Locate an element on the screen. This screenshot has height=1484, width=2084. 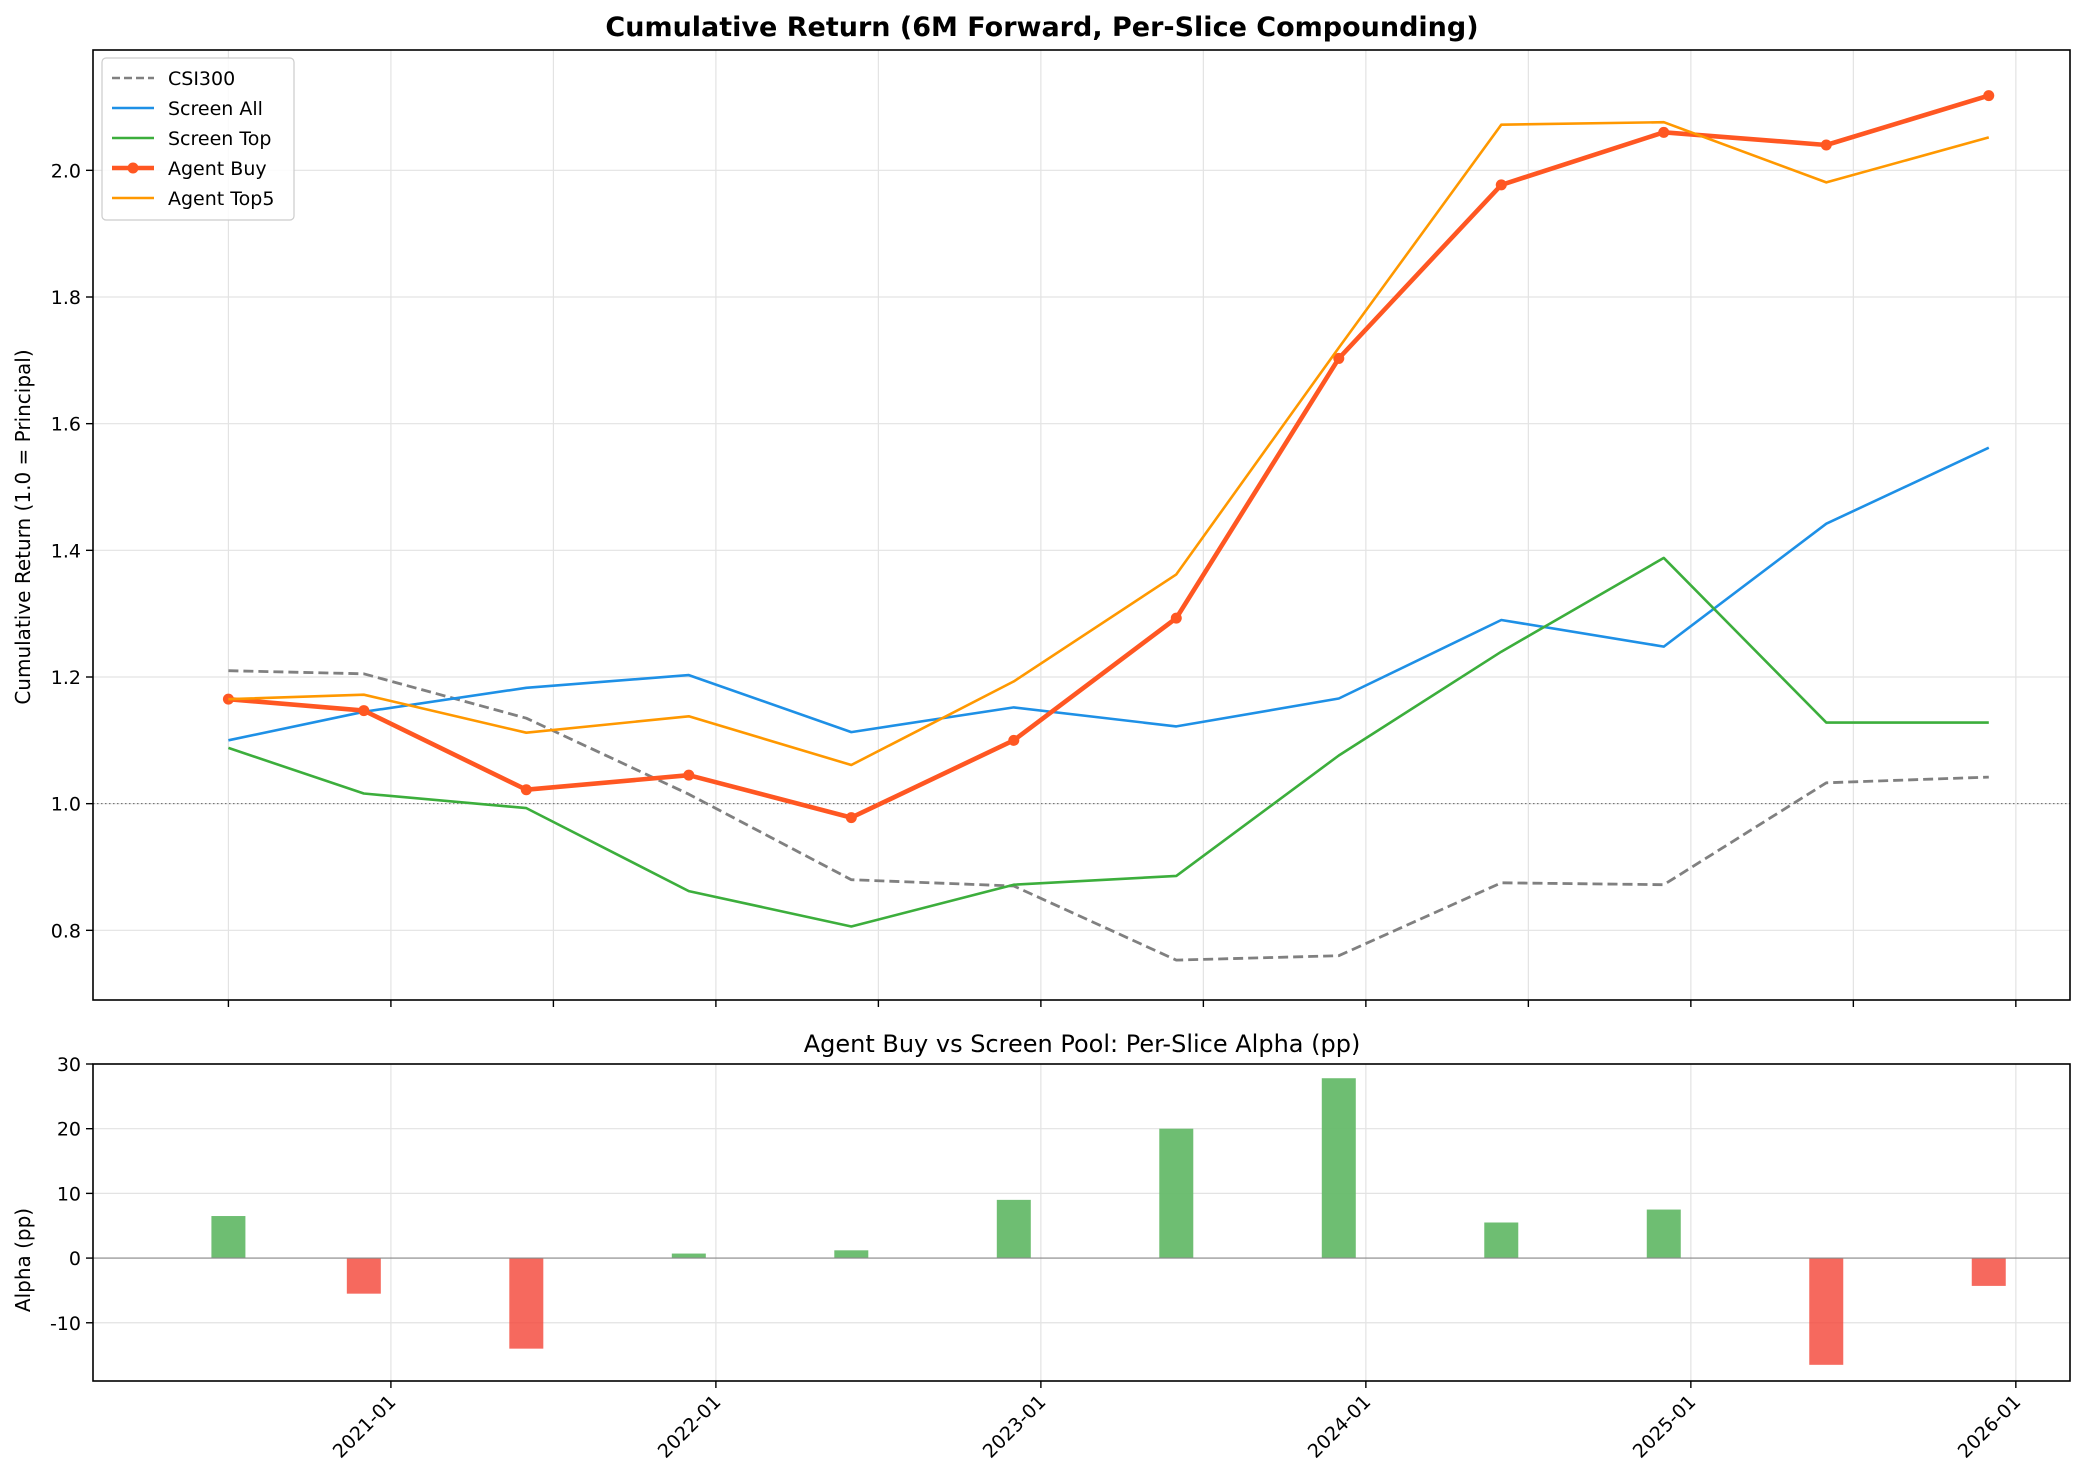
bottom-y-tick-label: 10 is located at coordinates (69, 1194).